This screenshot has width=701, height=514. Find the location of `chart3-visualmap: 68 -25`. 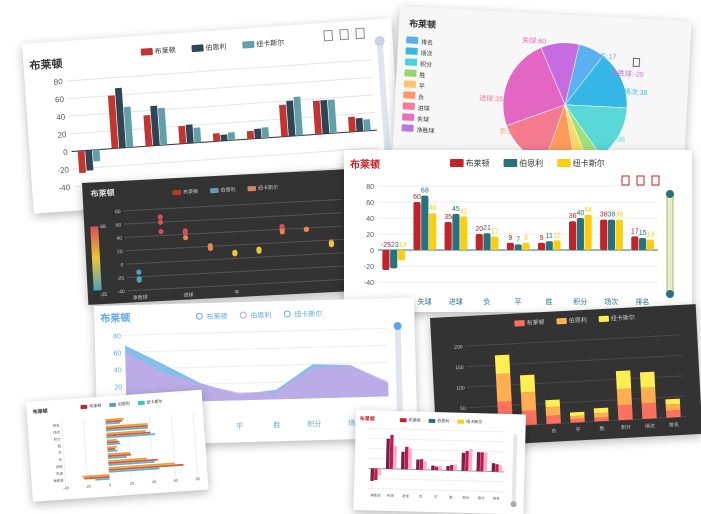

chart3-visualmap: 68 -25 is located at coordinates (100, 261).